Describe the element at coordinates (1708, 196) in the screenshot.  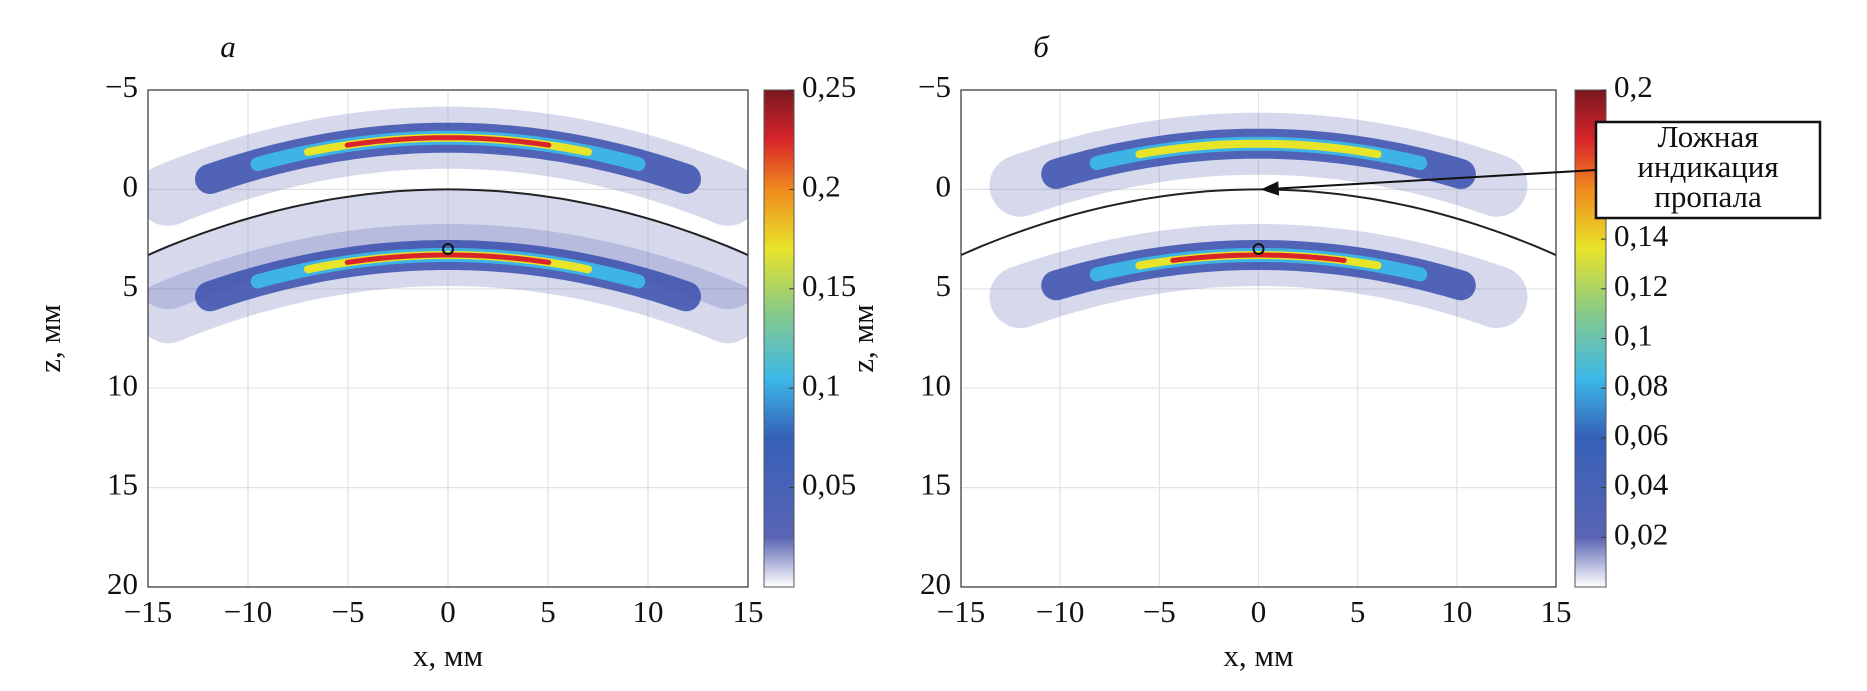
I see `annotation-text: пропала` at that location.